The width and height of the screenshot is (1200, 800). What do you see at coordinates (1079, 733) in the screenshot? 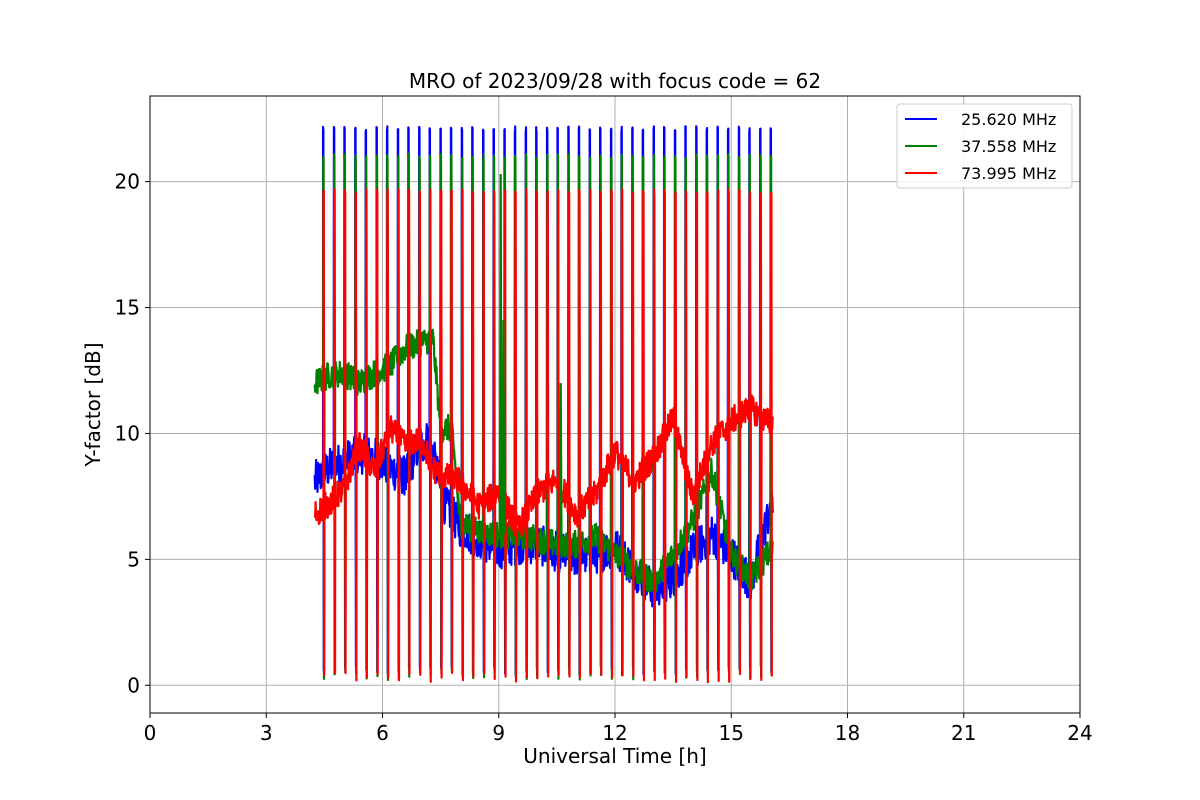
I see `x-tick-label: 24` at bounding box center [1079, 733].